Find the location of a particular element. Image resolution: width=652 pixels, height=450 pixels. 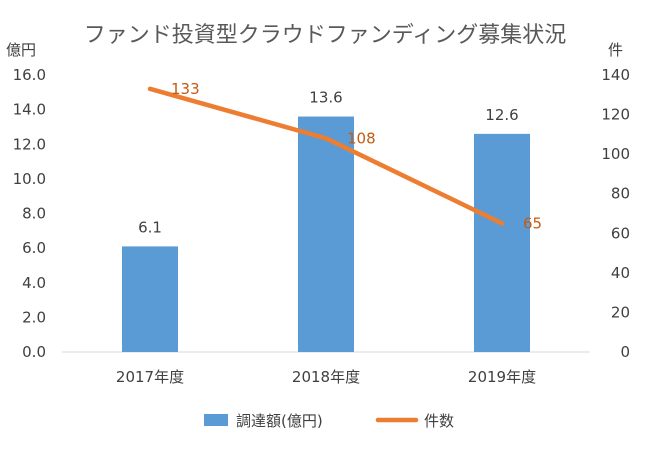

right-axis-tick-label: 20 is located at coordinates (620, 312).